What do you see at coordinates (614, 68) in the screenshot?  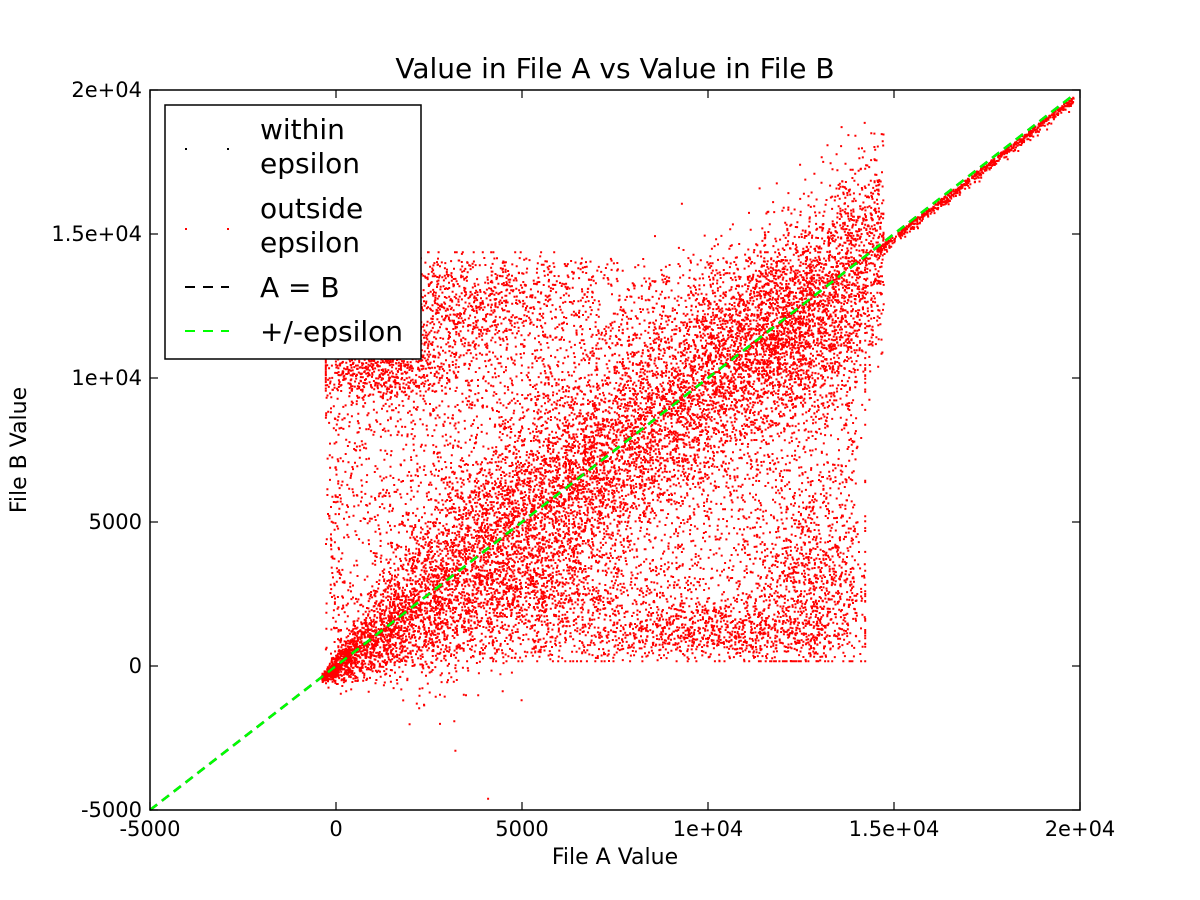 I see `chart-title: Value in File A vs Value in File B` at bounding box center [614, 68].